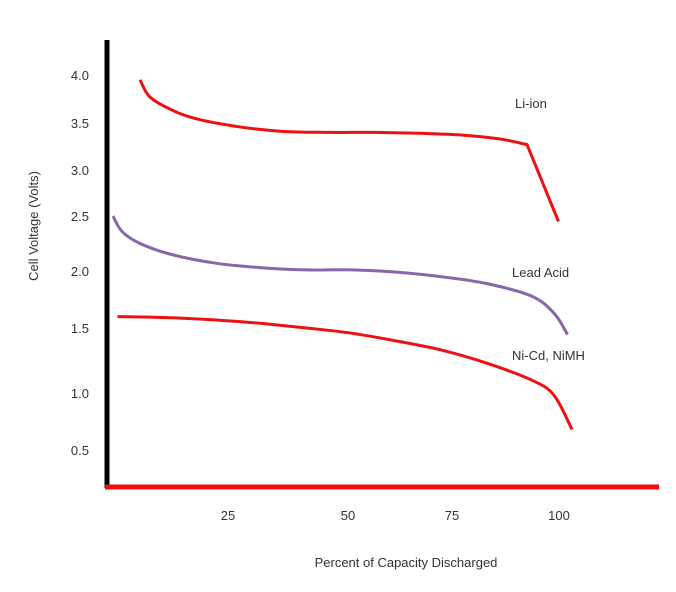 The image size is (676, 592). What do you see at coordinates (80, 170) in the screenshot?
I see `y-tick-label: 3.0` at bounding box center [80, 170].